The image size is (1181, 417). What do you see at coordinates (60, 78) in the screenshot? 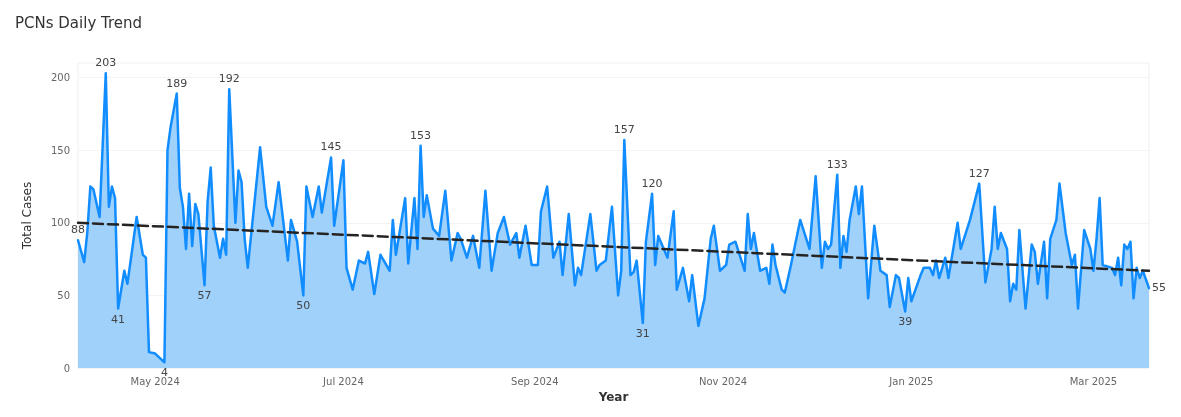
I see `y-tick-label: 200` at bounding box center [60, 78].